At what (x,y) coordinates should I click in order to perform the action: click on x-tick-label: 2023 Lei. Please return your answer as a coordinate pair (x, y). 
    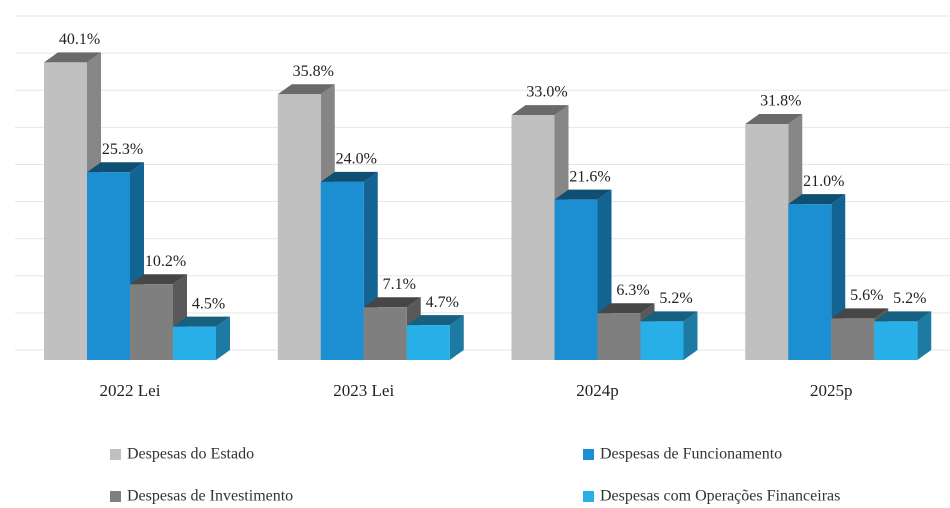
    Looking at the image, I should click on (363, 390).